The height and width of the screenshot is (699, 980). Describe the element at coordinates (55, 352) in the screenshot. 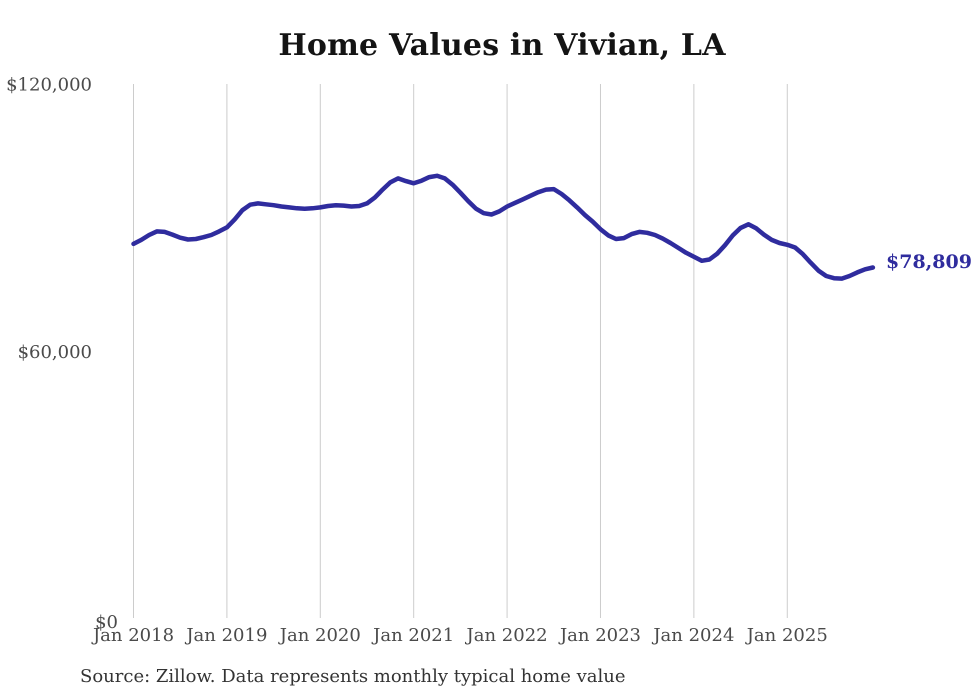

I see `y-axis-tick-label: $60,000` at that location.